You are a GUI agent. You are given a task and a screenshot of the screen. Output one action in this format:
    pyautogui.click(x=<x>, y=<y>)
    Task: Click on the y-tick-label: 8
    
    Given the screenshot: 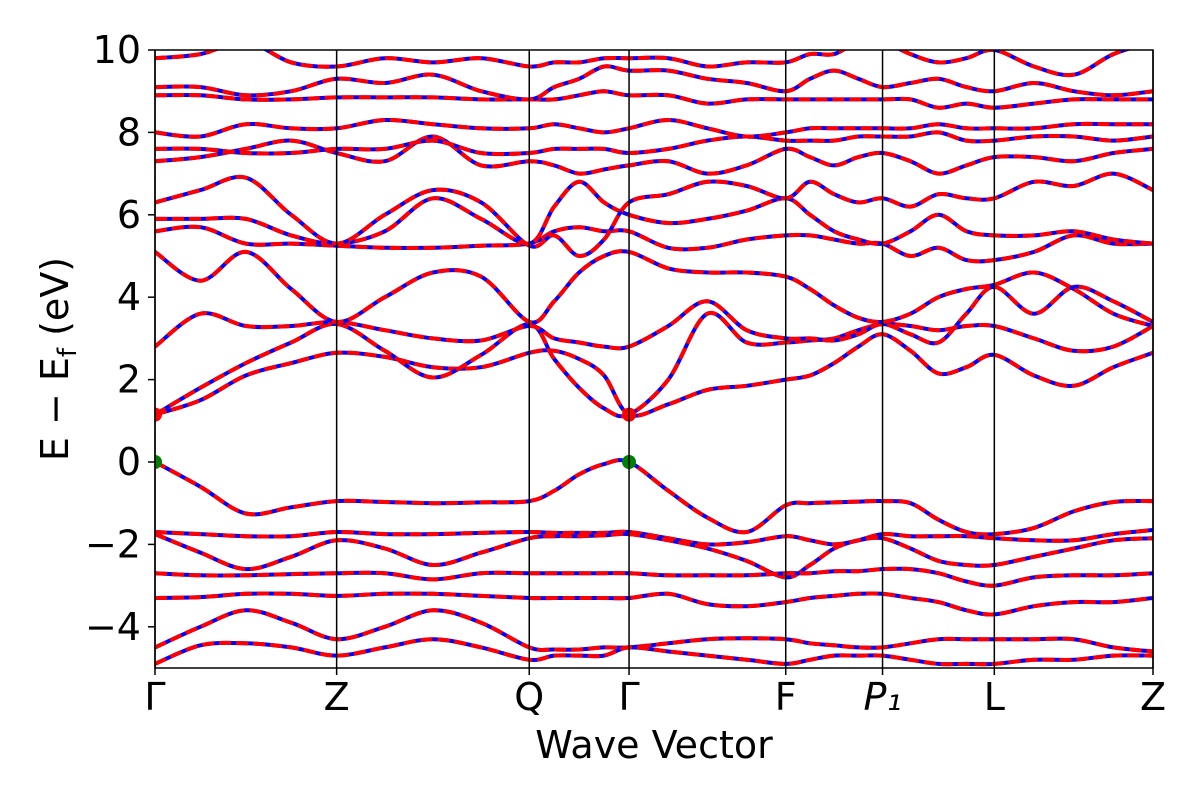 What is the action you would take?
    pyautogui.click(x=129, y=132)
    